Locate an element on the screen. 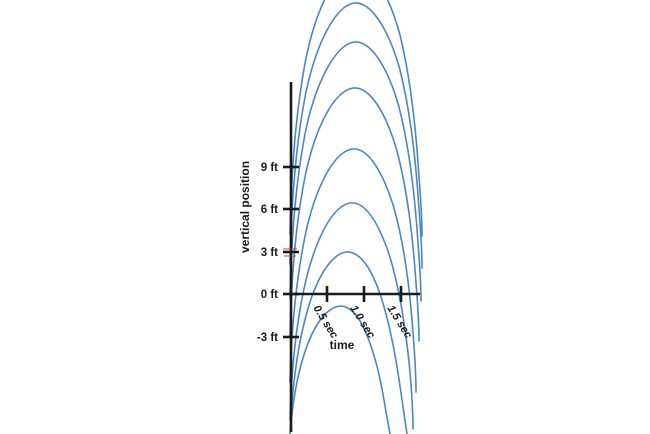  x-tick-label-1-5sec: 1.5 sec is located at coordinates (399, 321).